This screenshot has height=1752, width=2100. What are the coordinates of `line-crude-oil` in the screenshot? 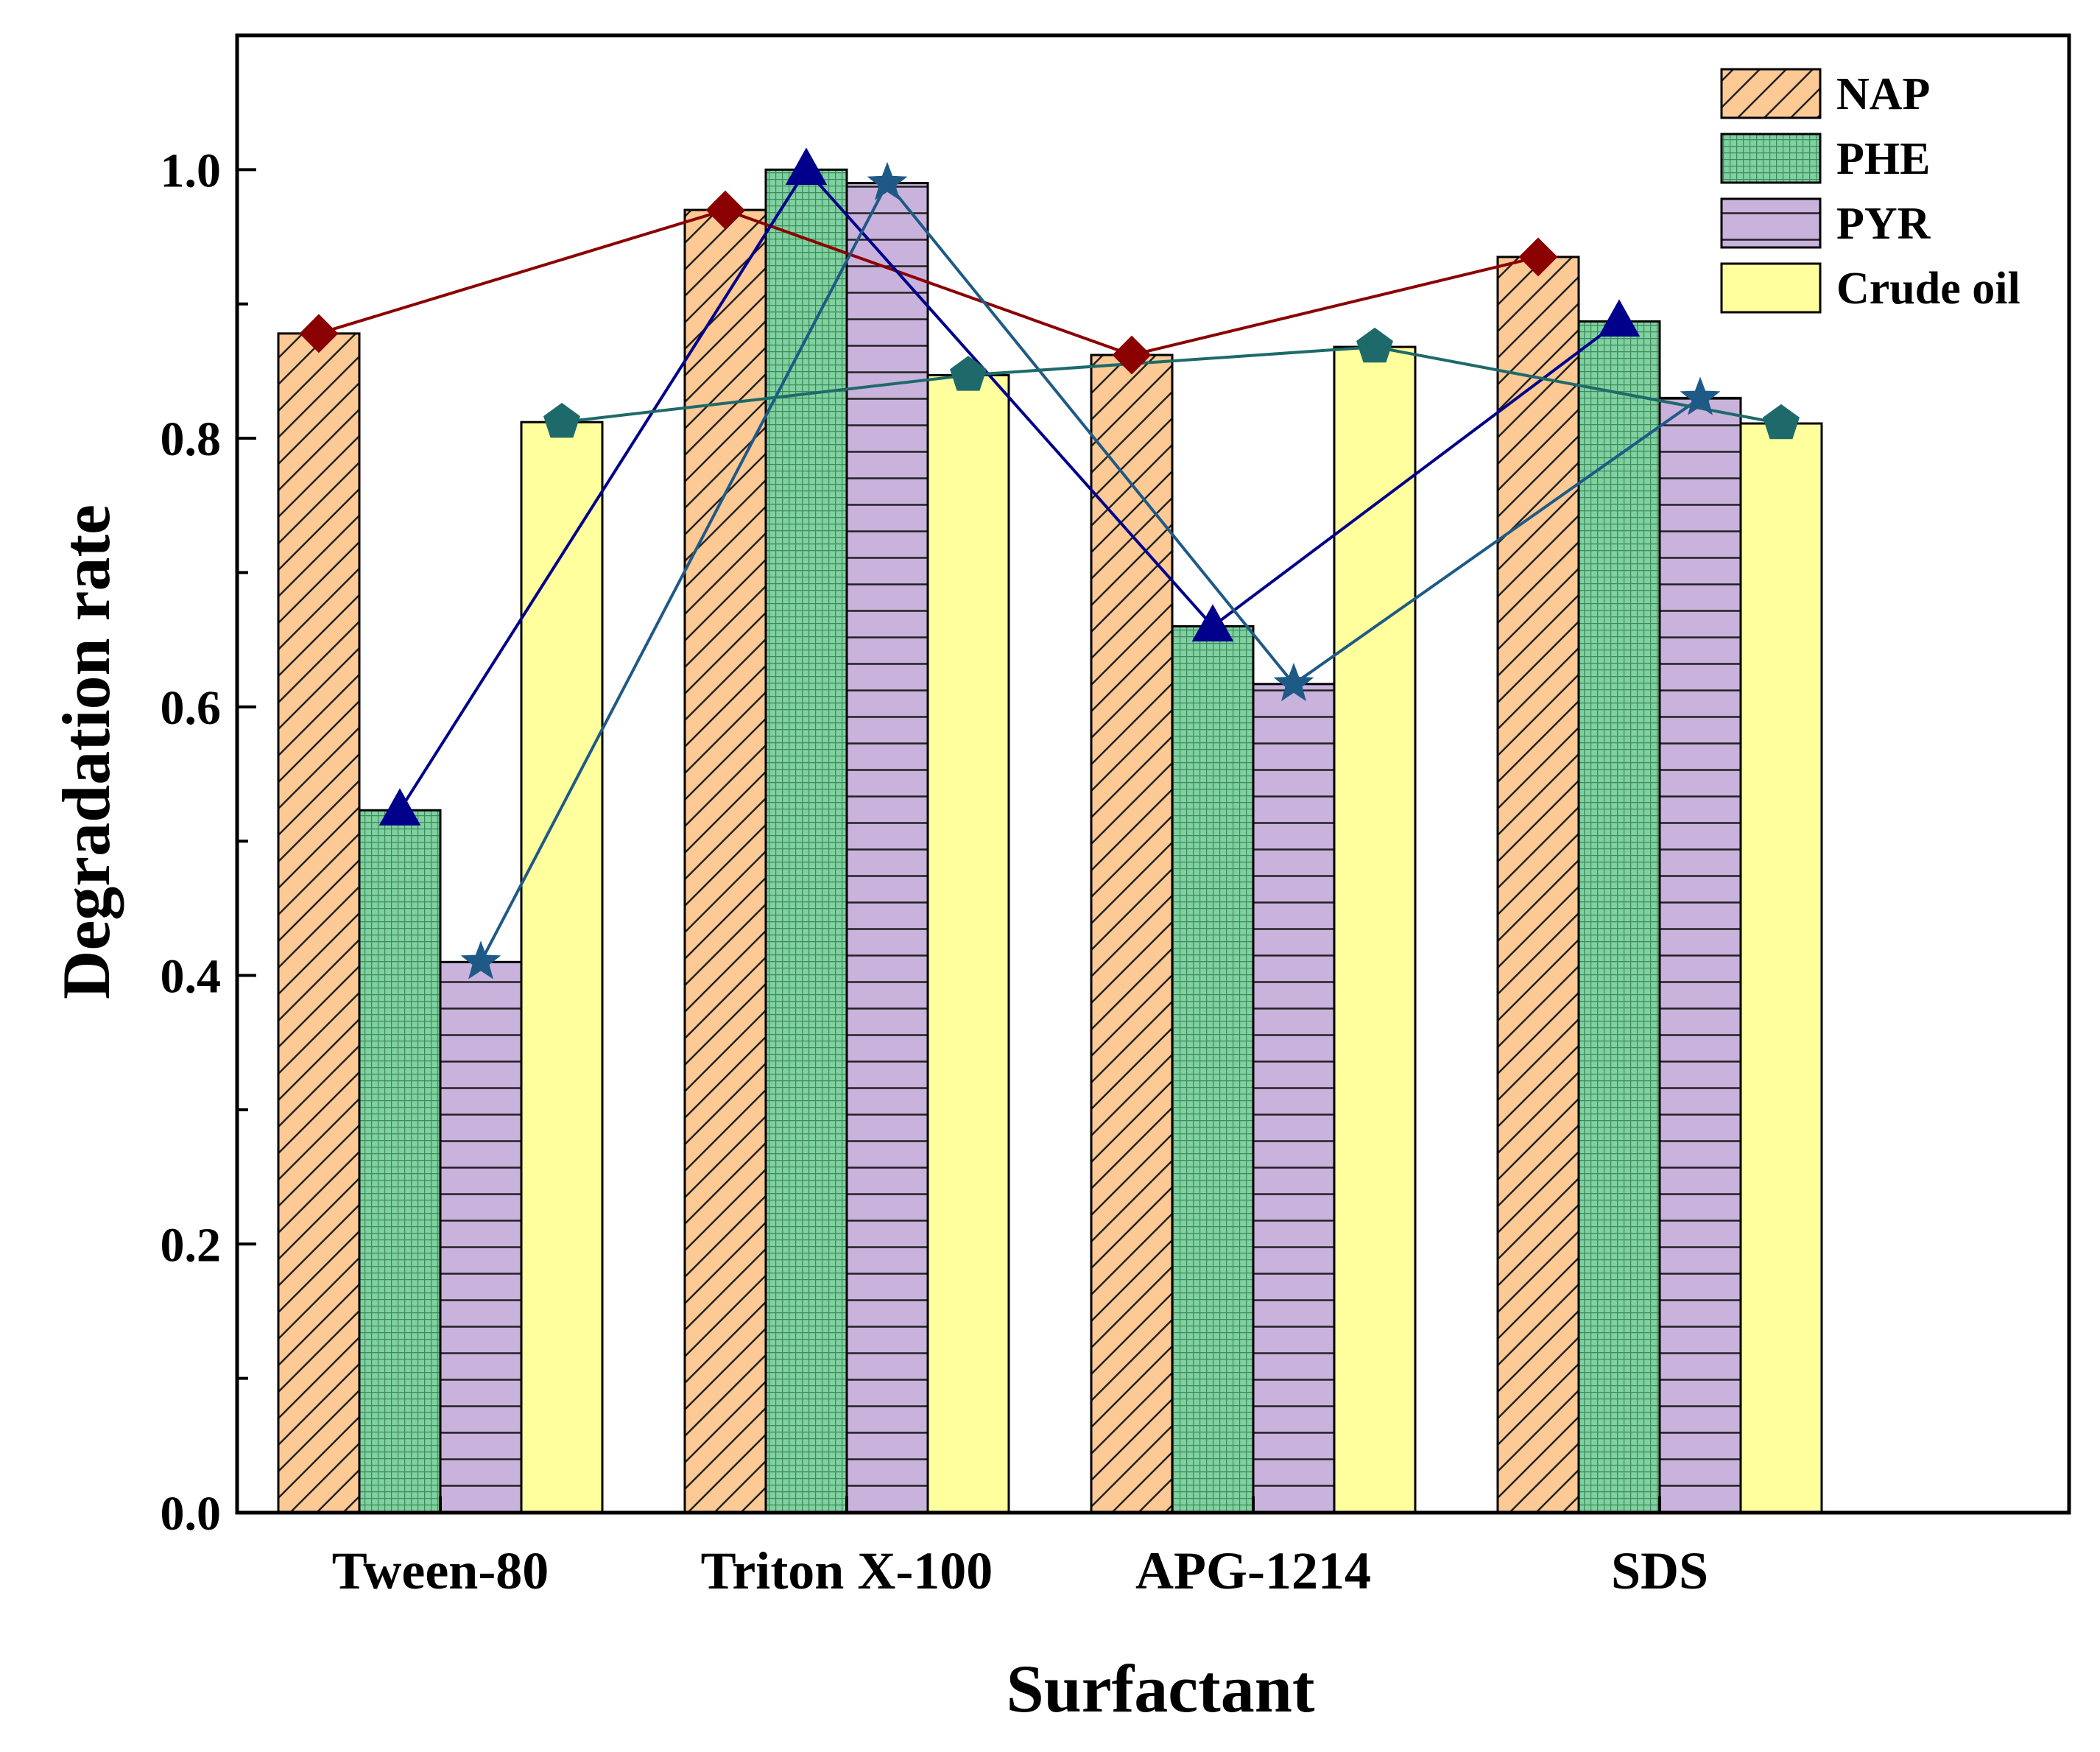 It's located at (1171, 385).